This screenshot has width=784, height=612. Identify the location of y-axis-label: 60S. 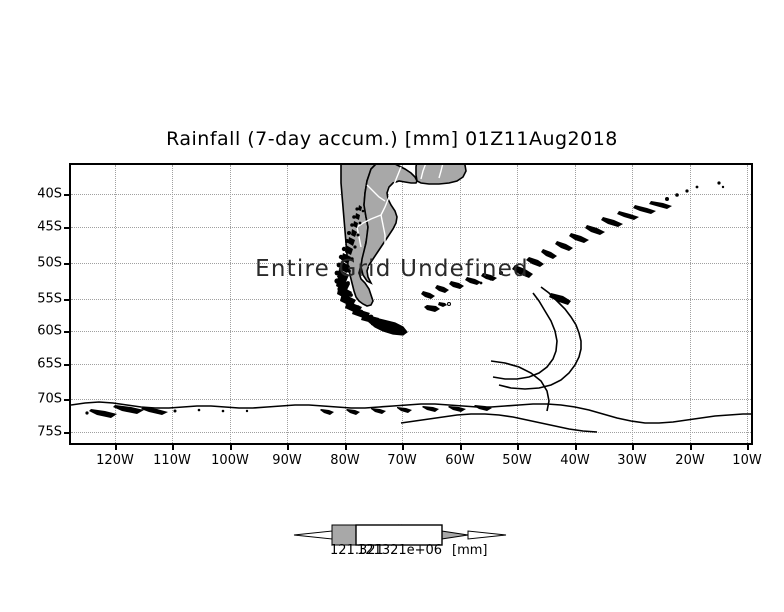
(49, 331).